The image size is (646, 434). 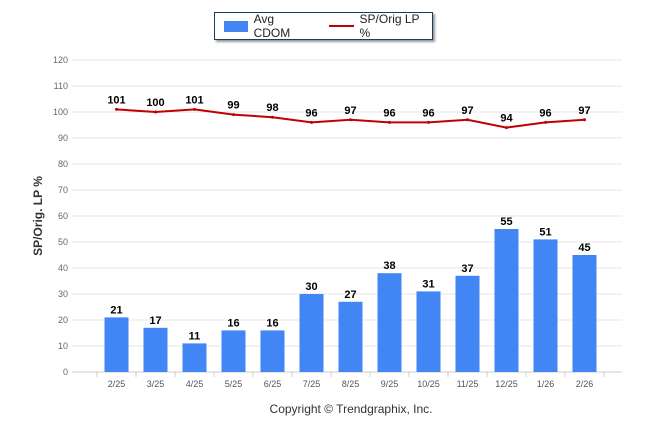 I want to click on x-tick-label: 4/25, so click(x=195, y=384).